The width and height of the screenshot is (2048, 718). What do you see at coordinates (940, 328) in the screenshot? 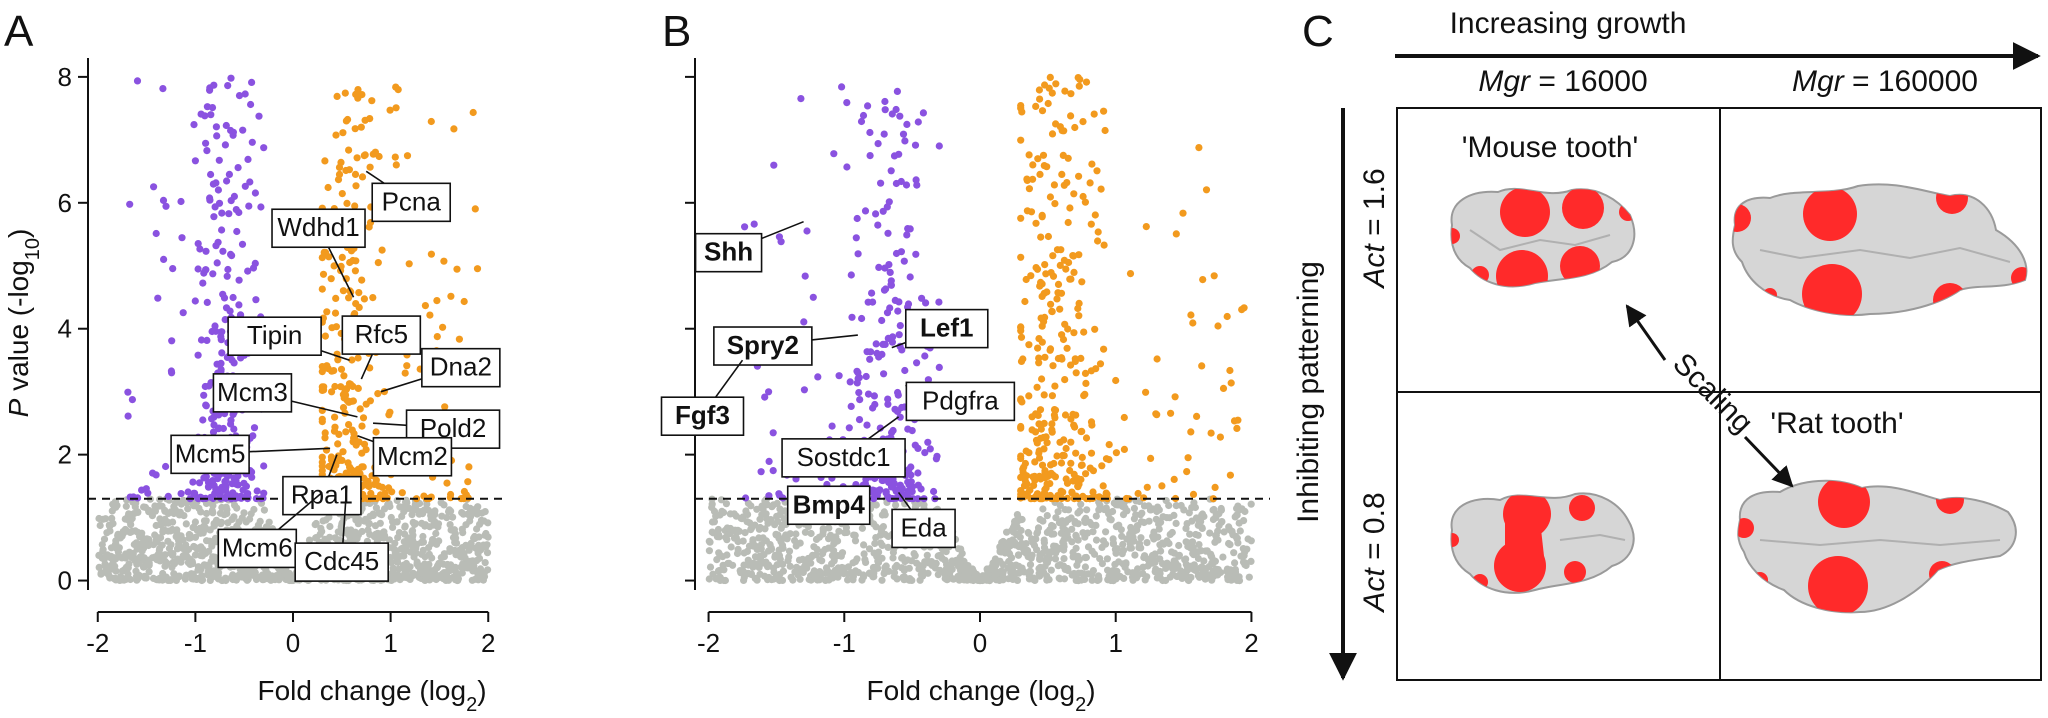
I see `gene-label-lef1: Lef1` at bounding box center [940, 328].